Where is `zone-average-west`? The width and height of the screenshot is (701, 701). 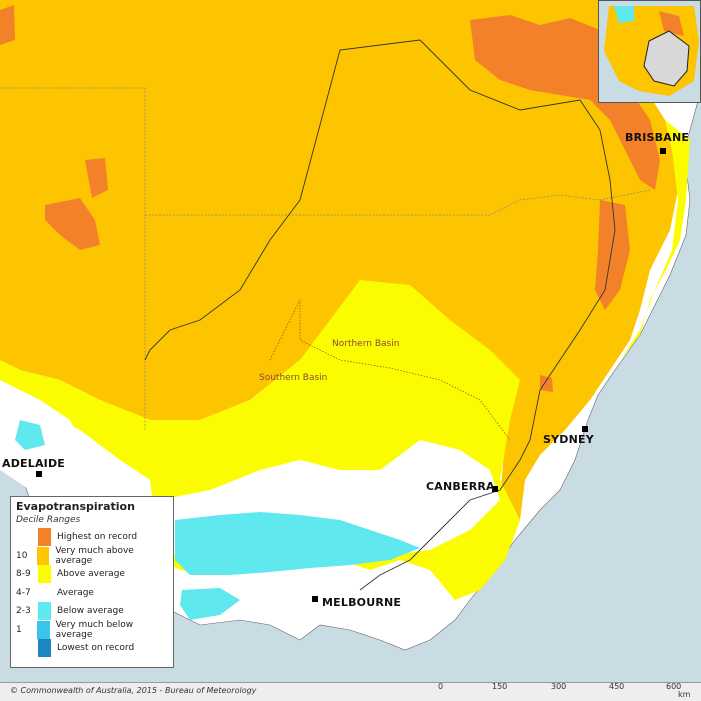
zone-average-west is located at coordinates (50, 440).